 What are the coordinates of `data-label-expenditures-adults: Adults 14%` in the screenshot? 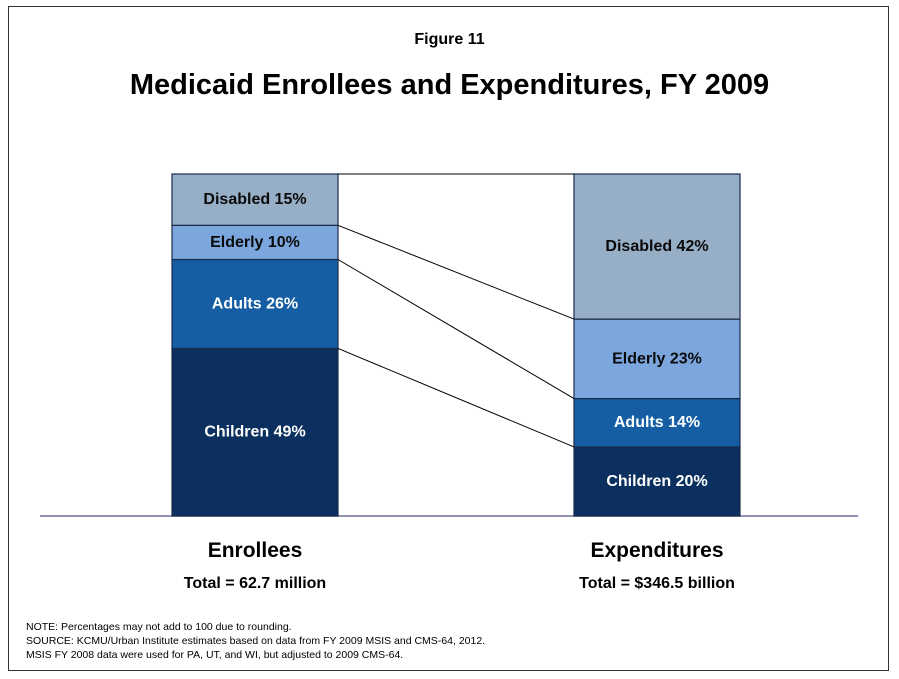 It's located at (657, 422).